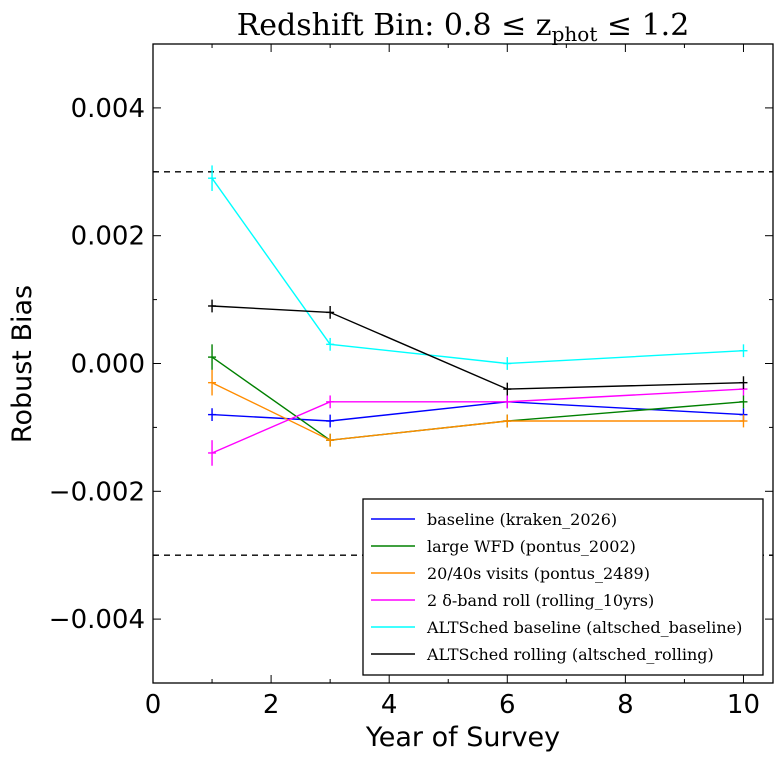  I want to click on y-axis-label: Robust Bias, so click(22, 364).